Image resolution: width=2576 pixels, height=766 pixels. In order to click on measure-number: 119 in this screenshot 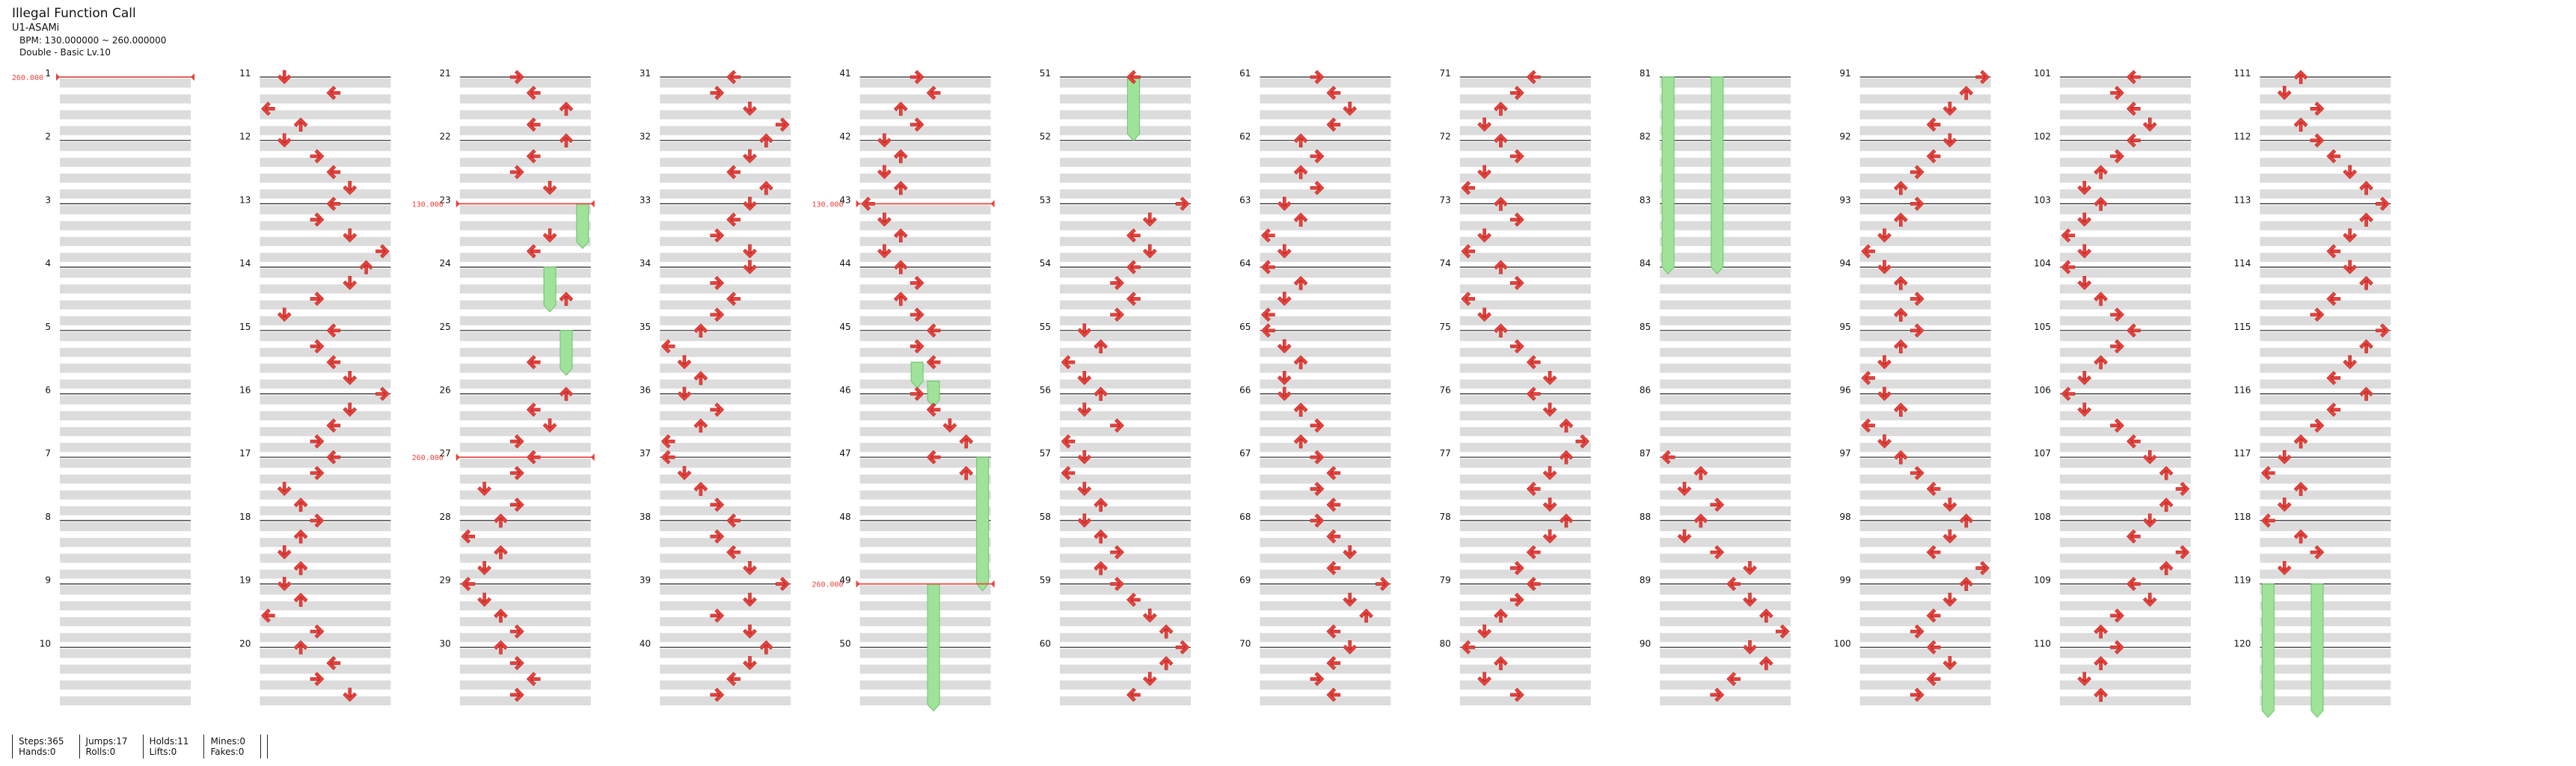, I will do `click(2242, 580)`.